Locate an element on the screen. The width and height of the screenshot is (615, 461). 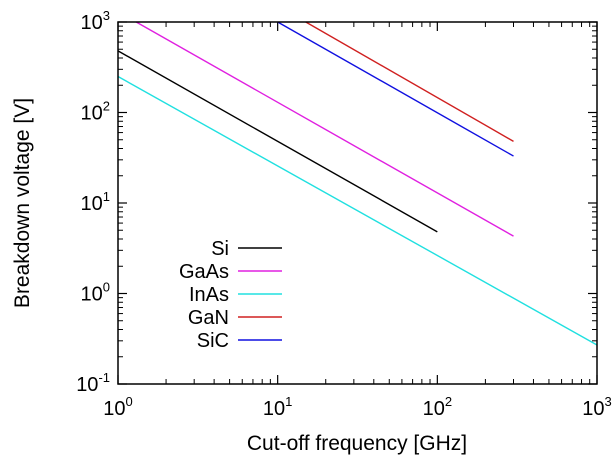
x-tick-label: 10⁰ is located at coordinates (117, 407).